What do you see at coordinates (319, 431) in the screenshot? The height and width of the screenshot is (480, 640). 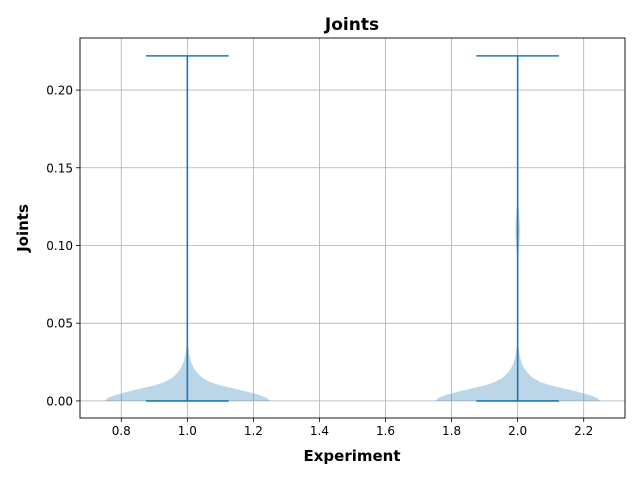 I see `x-tick-label: 1.4` at bounding box center [319, 431].